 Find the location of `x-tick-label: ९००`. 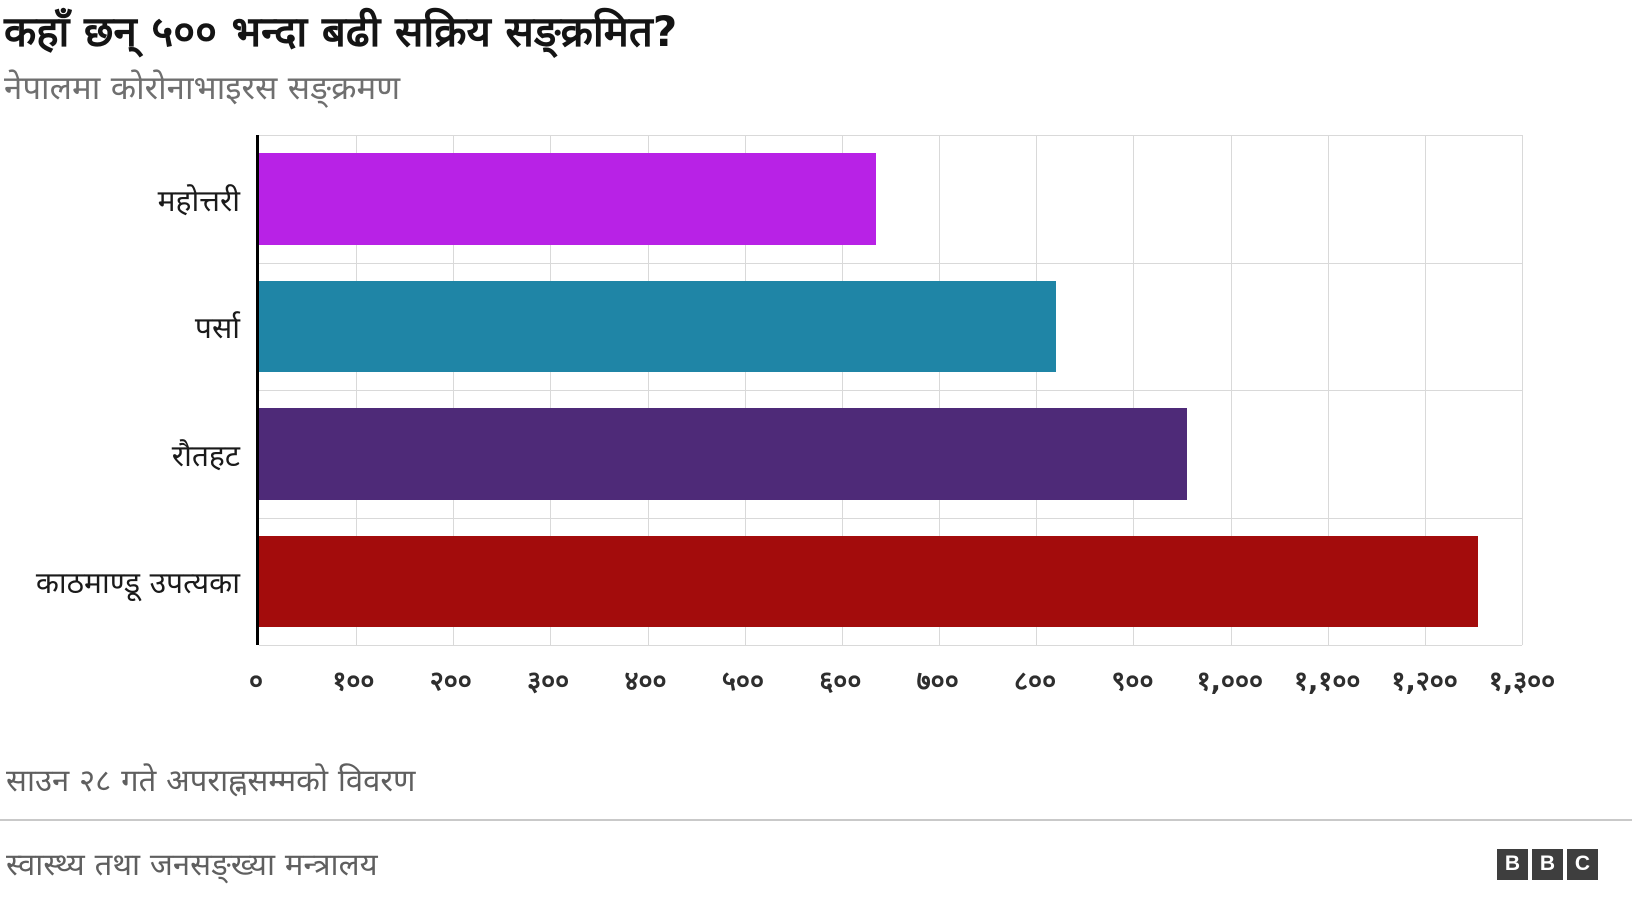

x-tick-label: ९०० is located at coordinates (1132, 682).